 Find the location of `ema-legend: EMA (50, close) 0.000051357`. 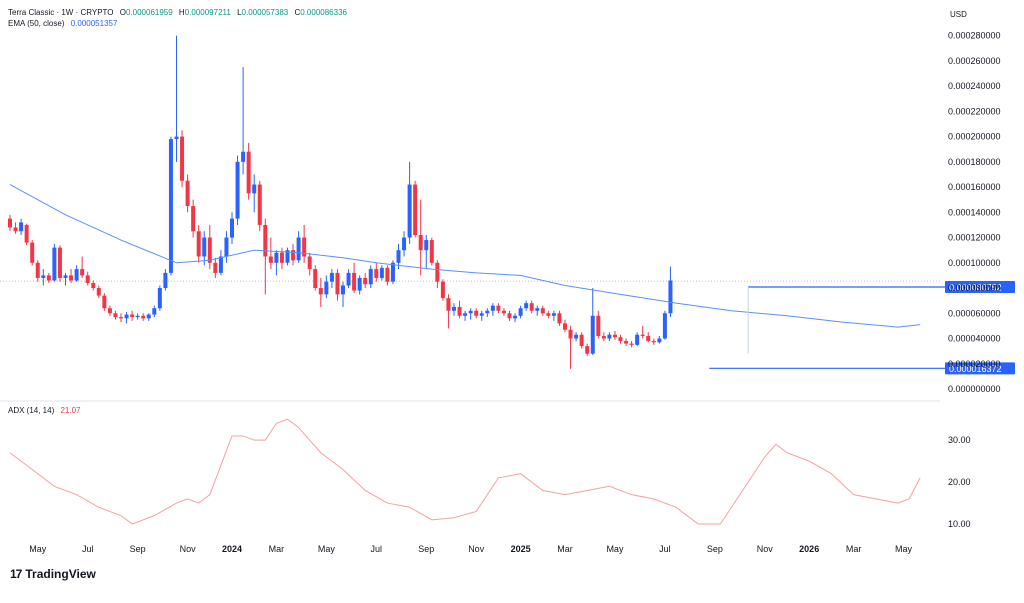

ema-legend: EMA (50, close) 0.000051357 is located at coordinates (62, 23).